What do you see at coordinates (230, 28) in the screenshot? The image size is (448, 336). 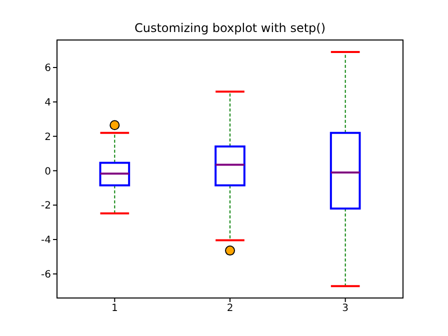 I see `chart-title: Customizing boxplot with setp()` at bounding box center [230, 28].